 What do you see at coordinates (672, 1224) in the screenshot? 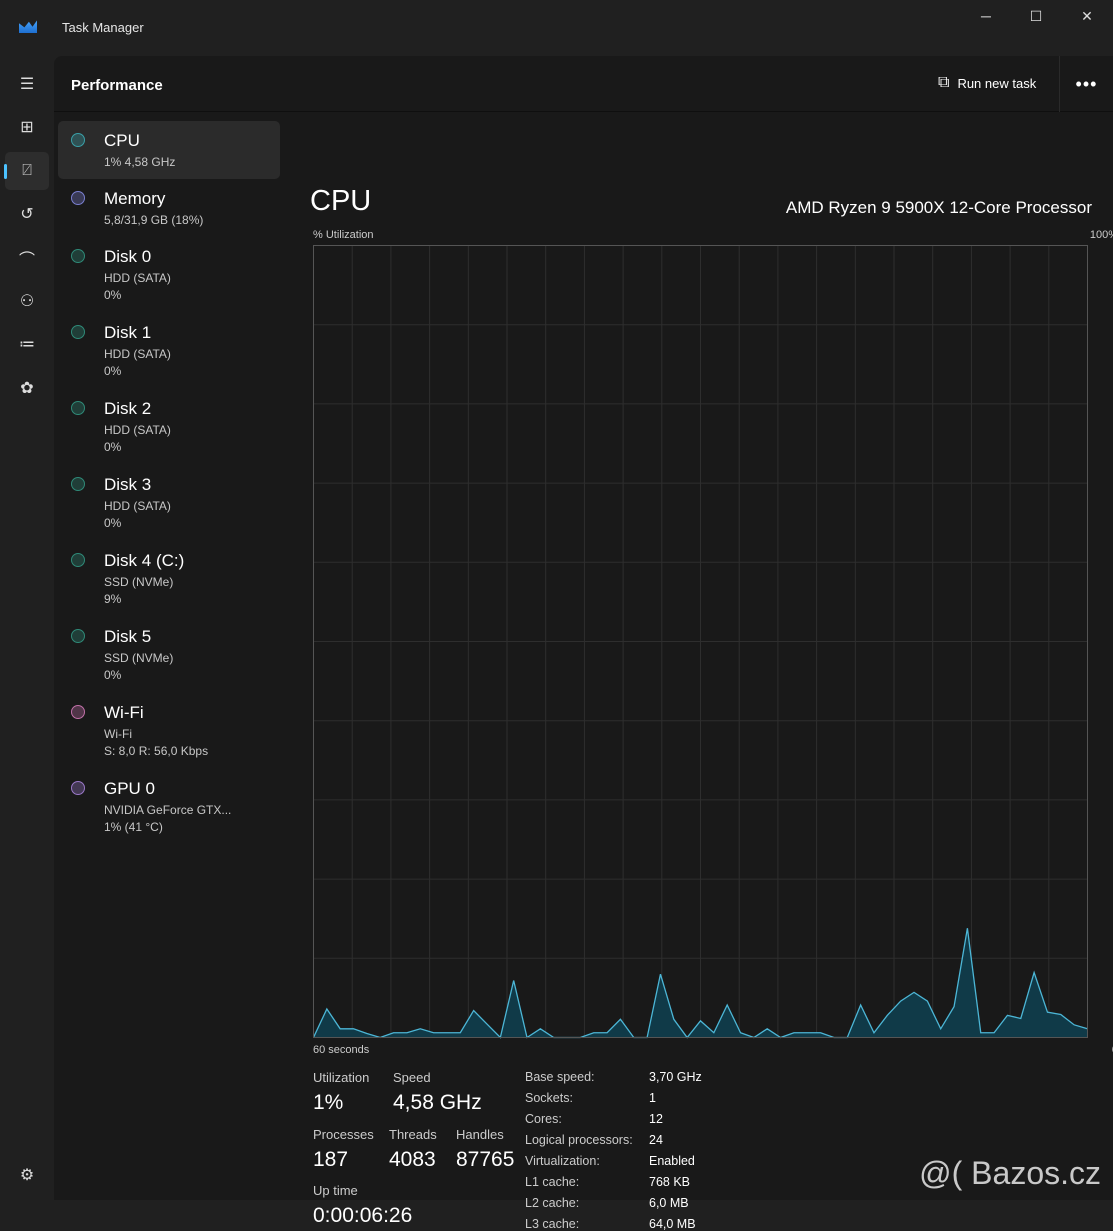
I see `spec-value: 64,0 MB` at bounding box center [672, 1224].